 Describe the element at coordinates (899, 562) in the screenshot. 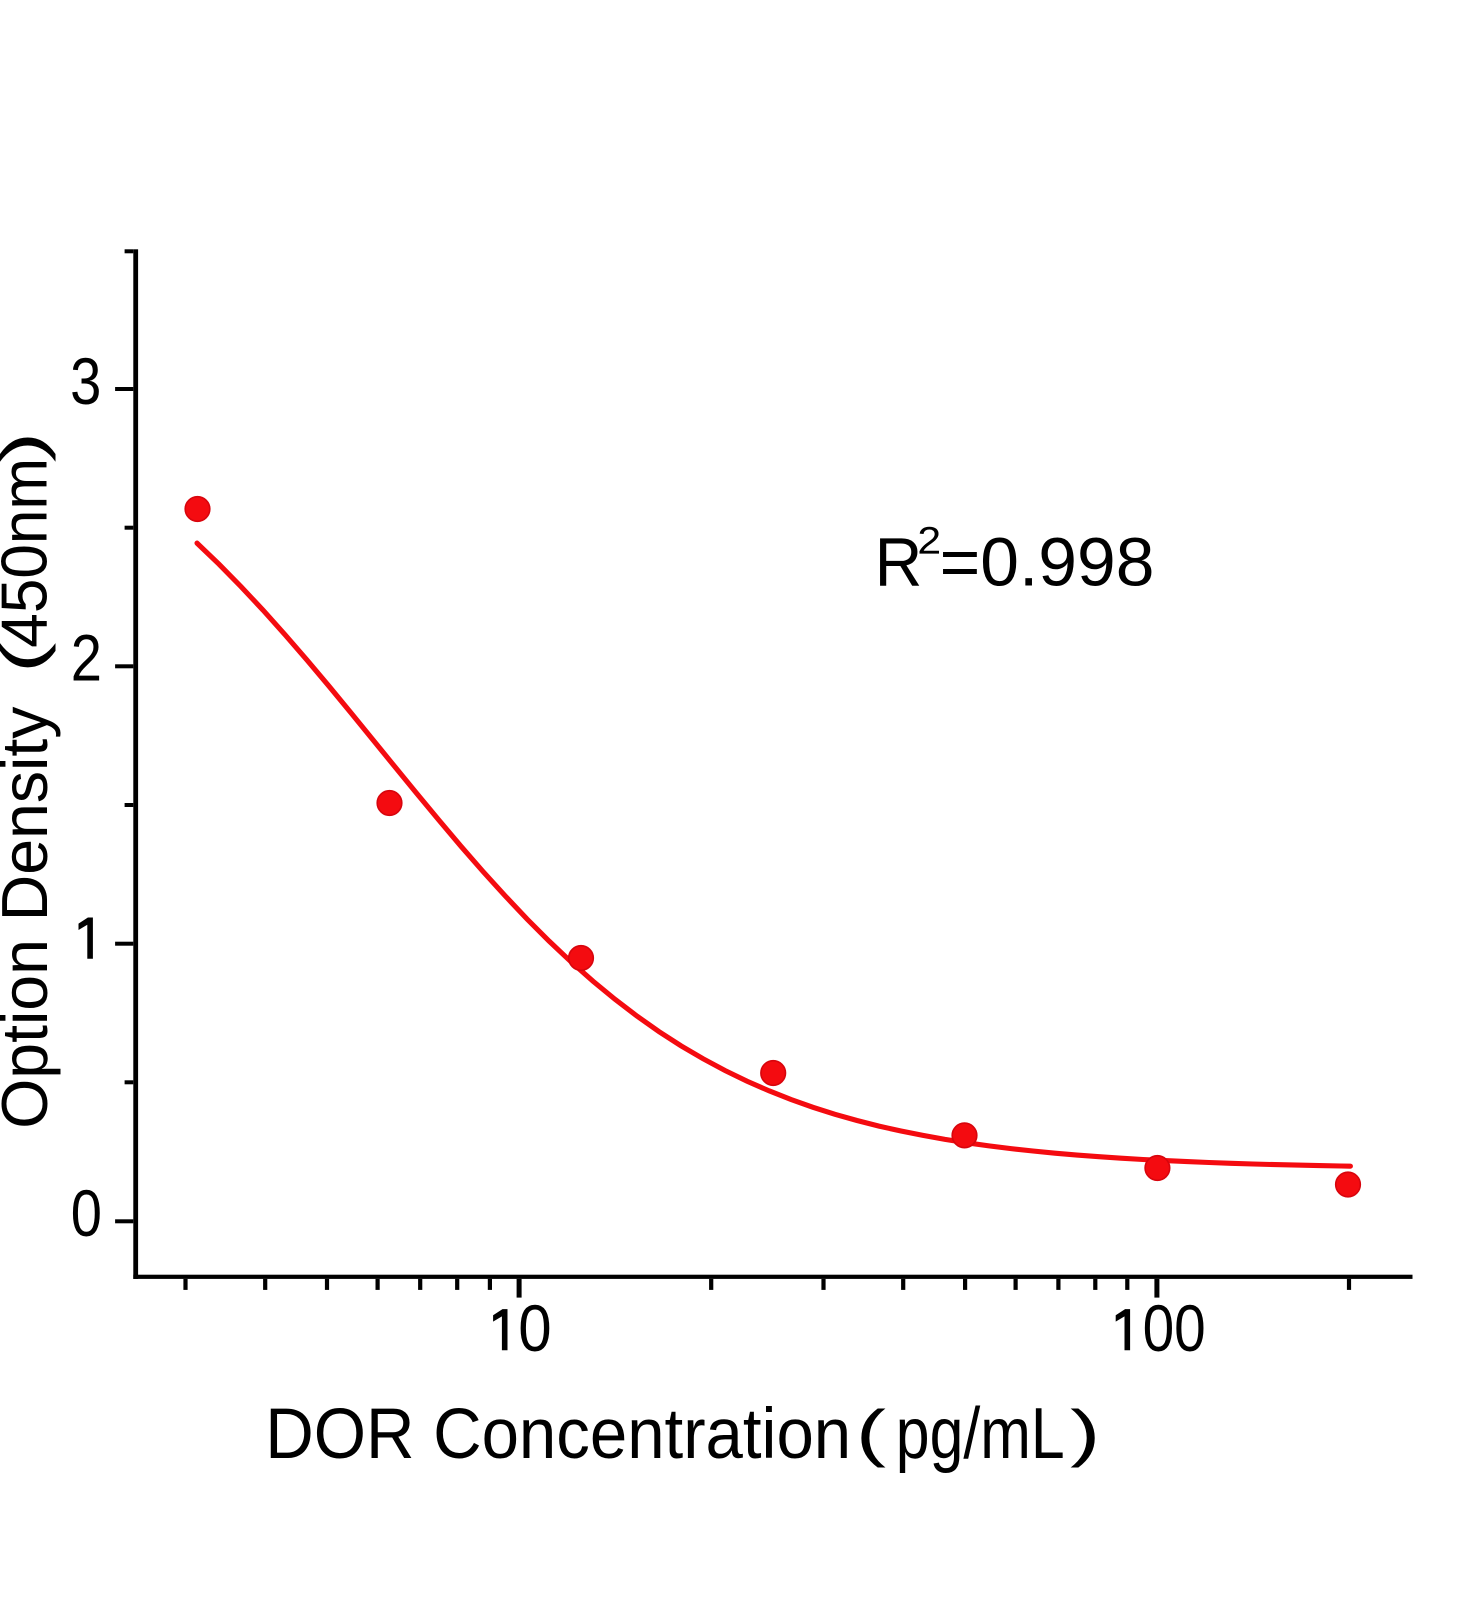

I see `svg-text: R` at that location.